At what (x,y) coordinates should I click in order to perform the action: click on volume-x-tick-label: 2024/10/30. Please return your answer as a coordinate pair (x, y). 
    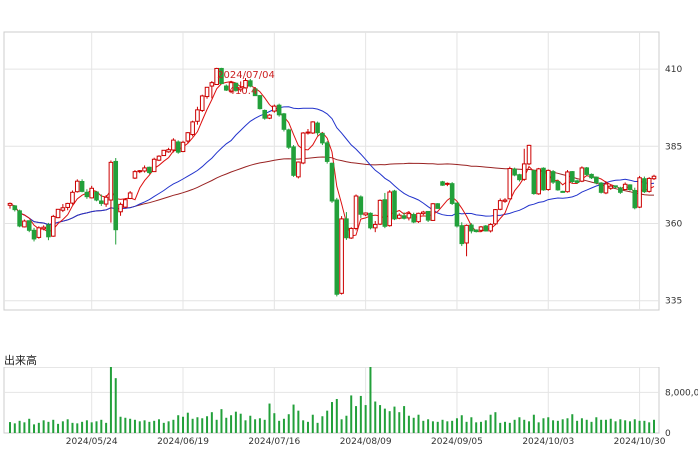
    Looking at the image, I should click on (640, 442).